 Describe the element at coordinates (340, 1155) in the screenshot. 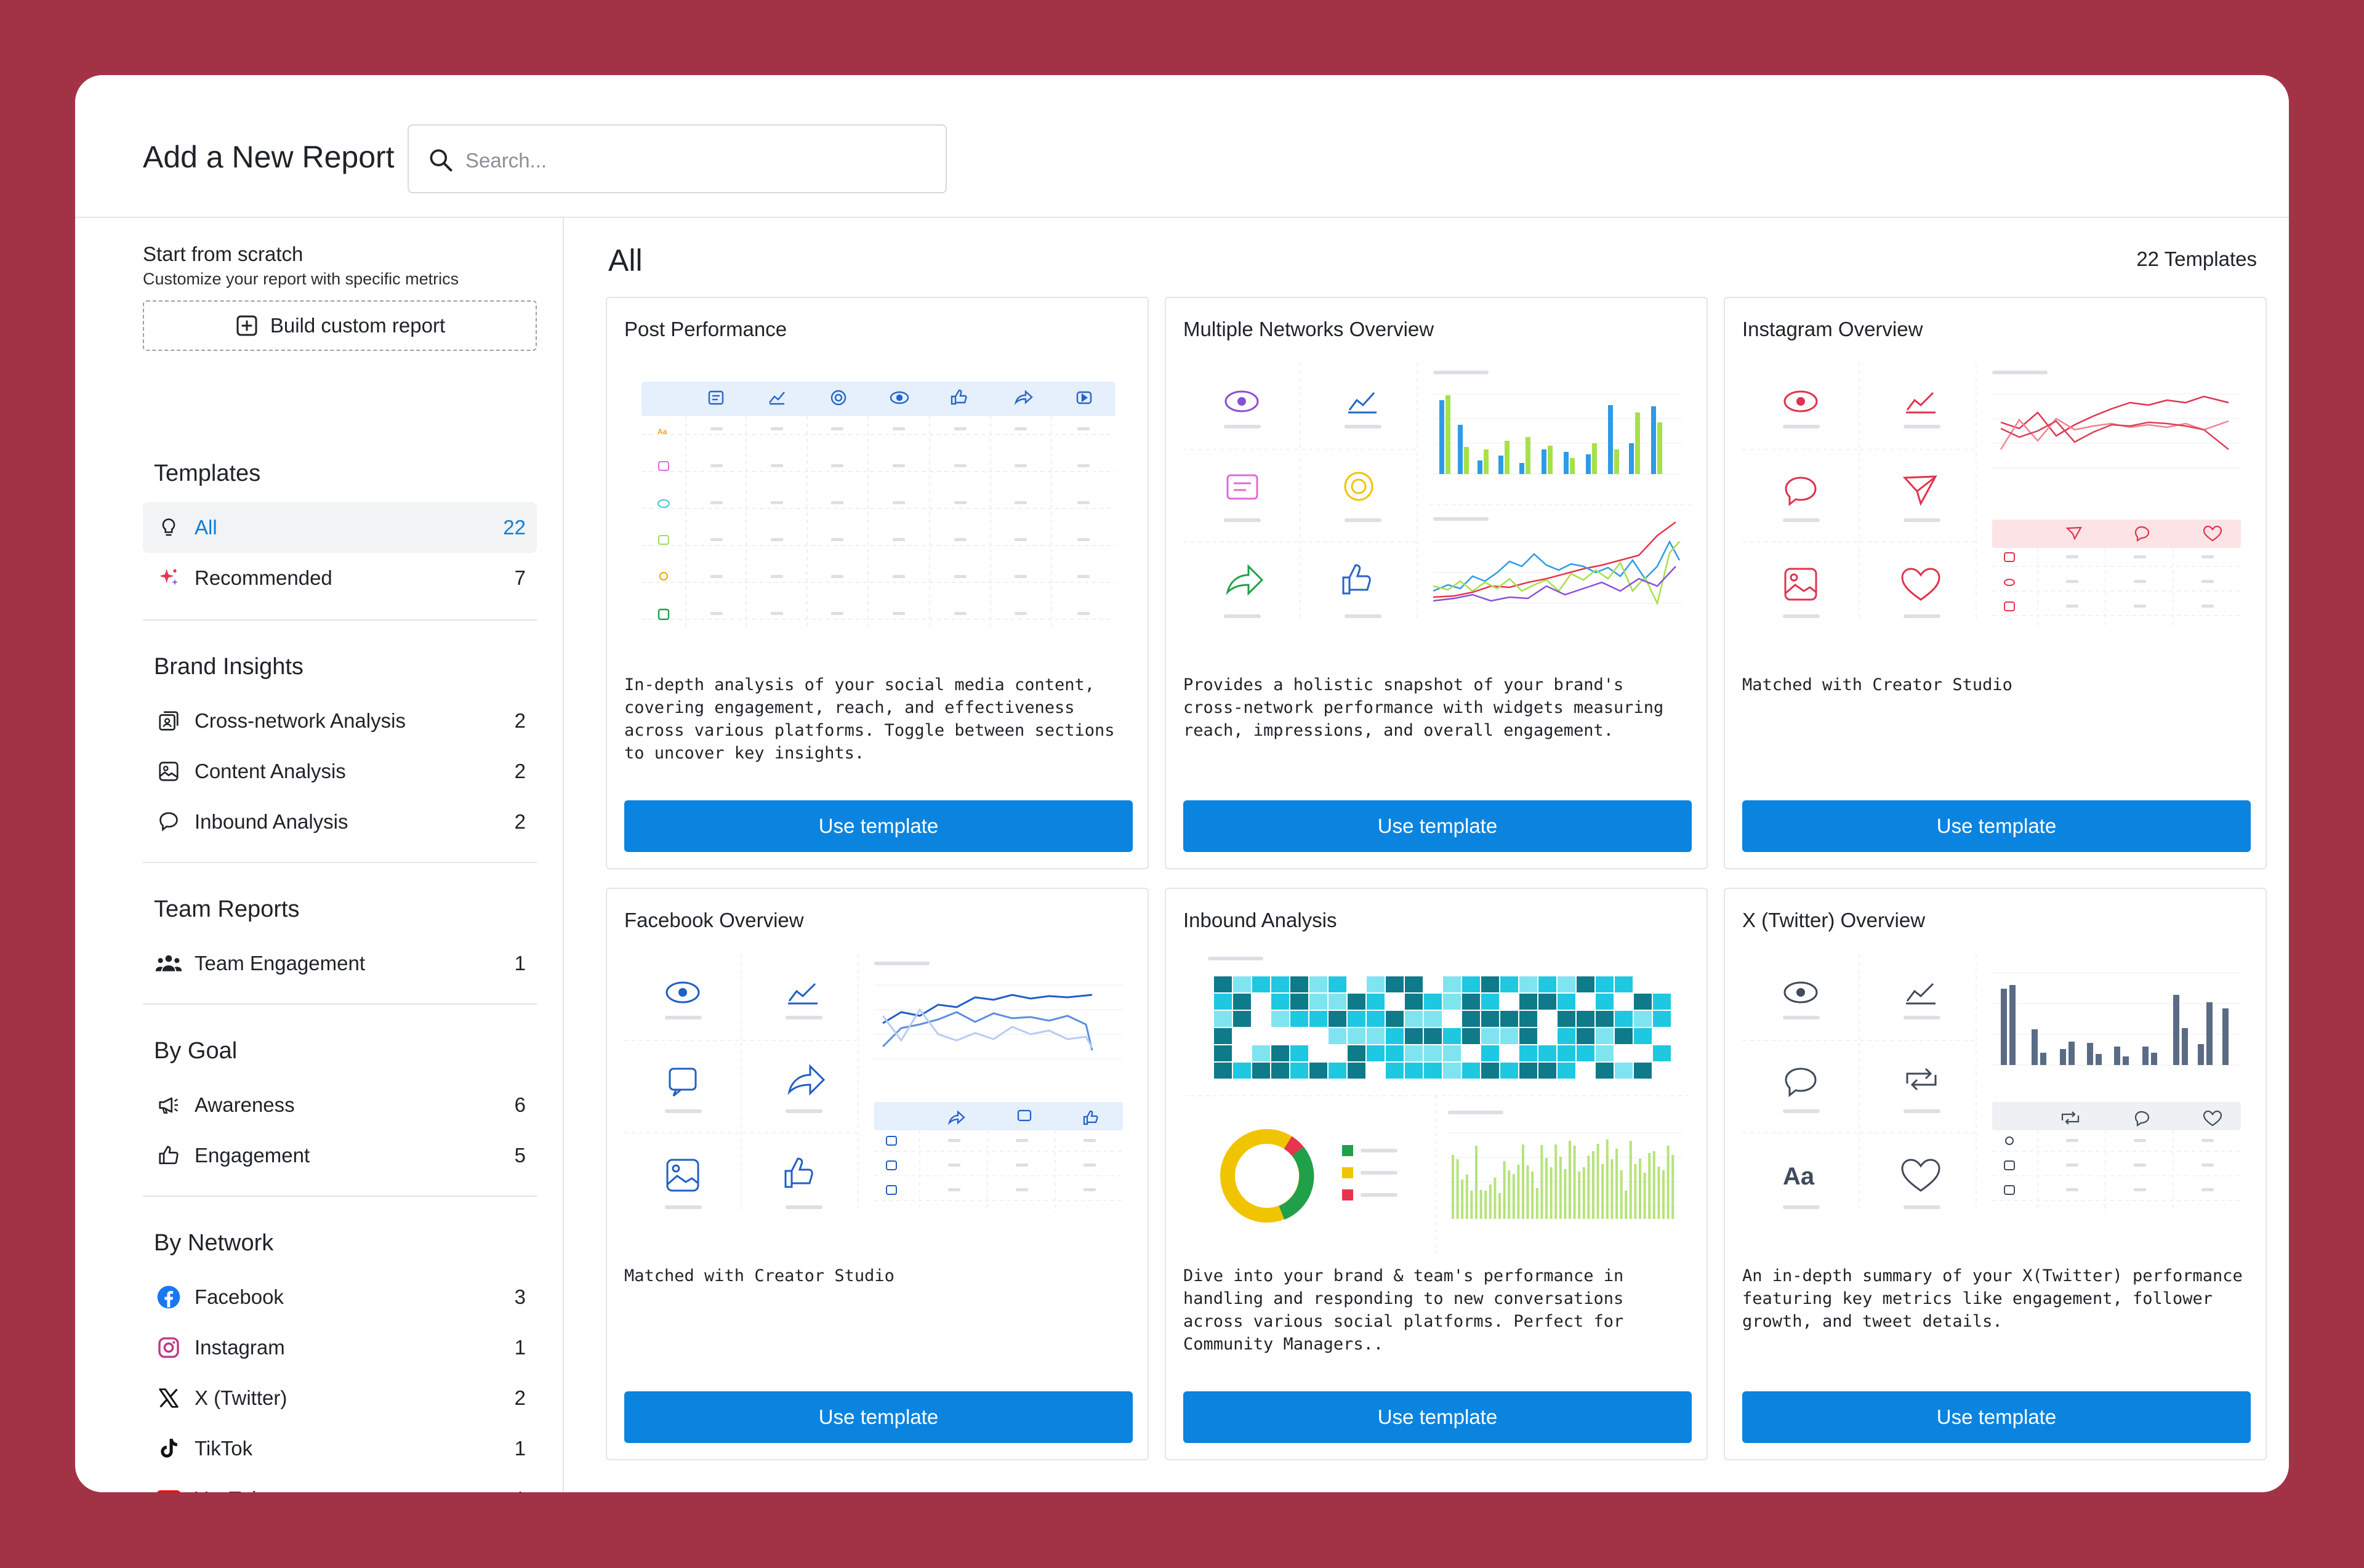

I see `sidebar-item-engagement: Engagement 5` at that location.